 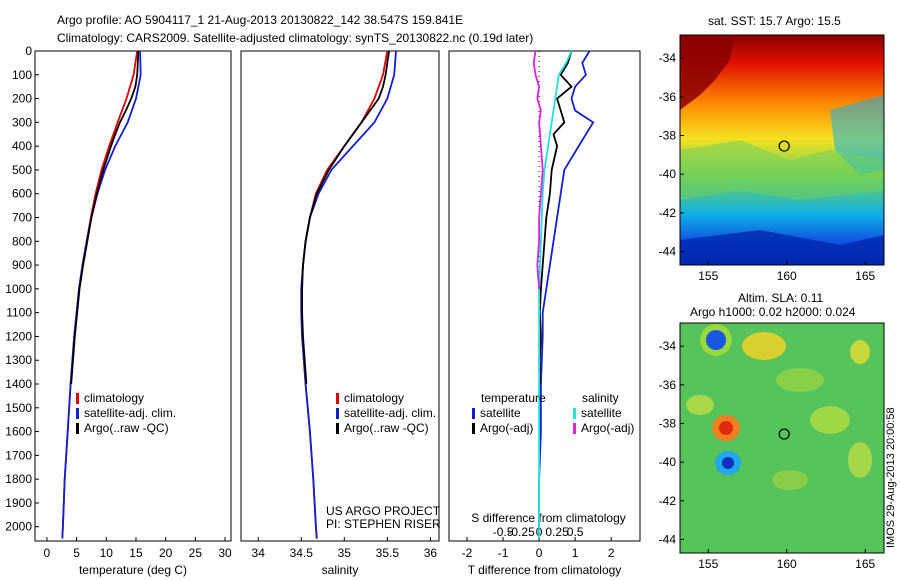 What do you see at coordinates (707, 72) in the screenshot?
I see `sst-warm-patch` at bounding box center [707, 72].